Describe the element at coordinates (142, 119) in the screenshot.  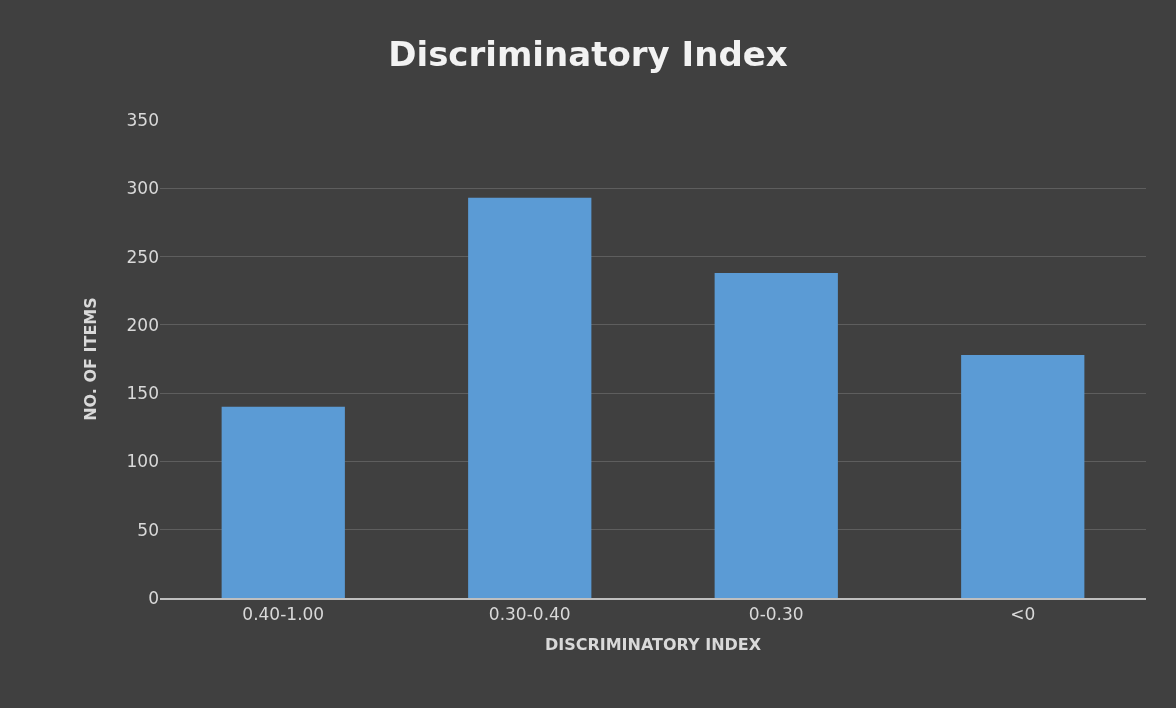
I see `y-tick-label: 350` at that location.